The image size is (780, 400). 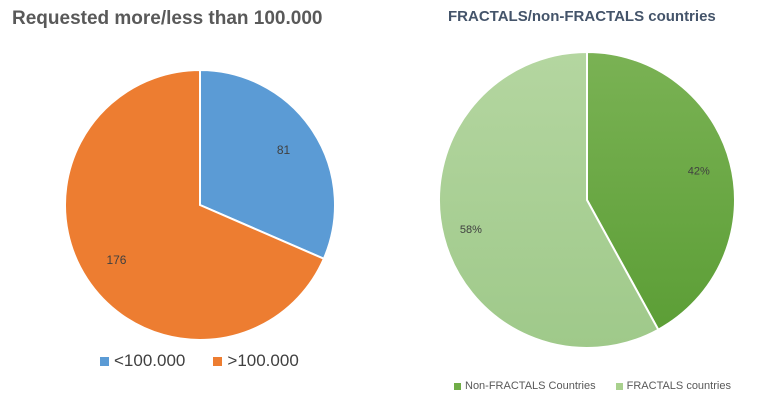 I want to click on legend-item-non-fractals: Non-FRACTALS Countries, so click(x=525, y=386).